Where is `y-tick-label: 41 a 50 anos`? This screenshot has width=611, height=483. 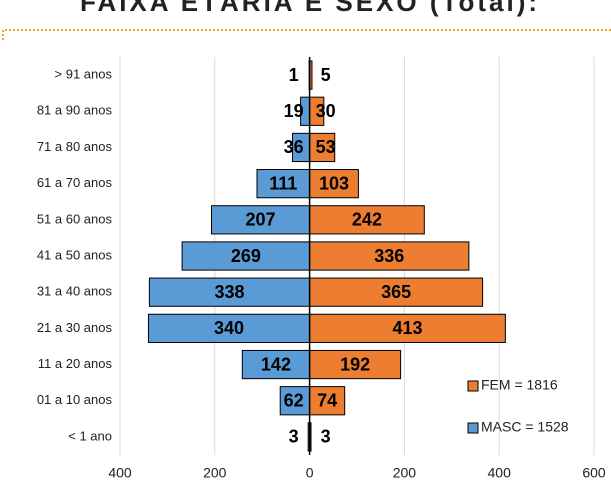 y-tick-label: 41 a 50 anos is located at coordinates (75, 254).